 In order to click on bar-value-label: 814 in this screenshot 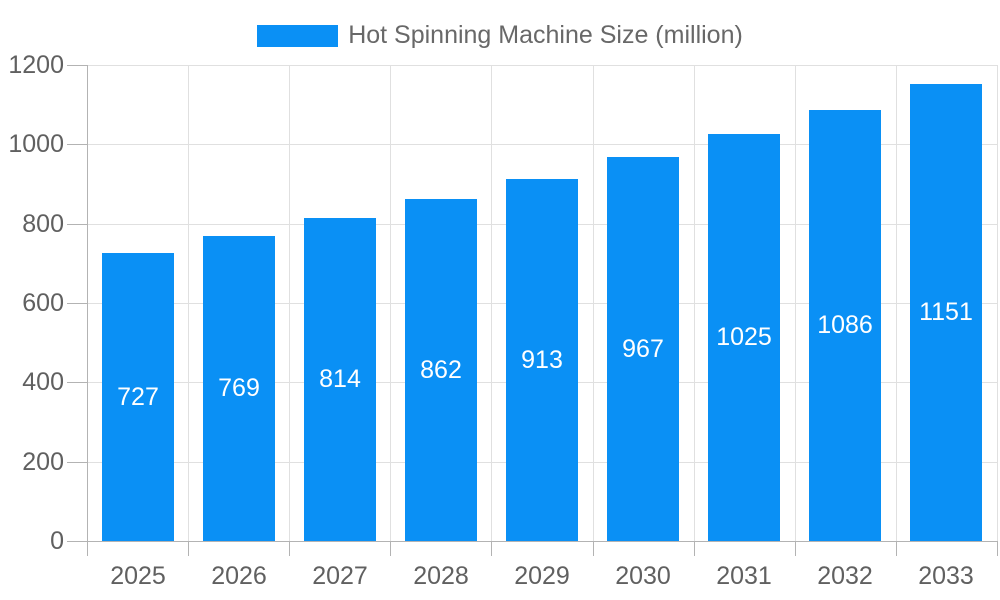, I will do `click(340, 379)`.